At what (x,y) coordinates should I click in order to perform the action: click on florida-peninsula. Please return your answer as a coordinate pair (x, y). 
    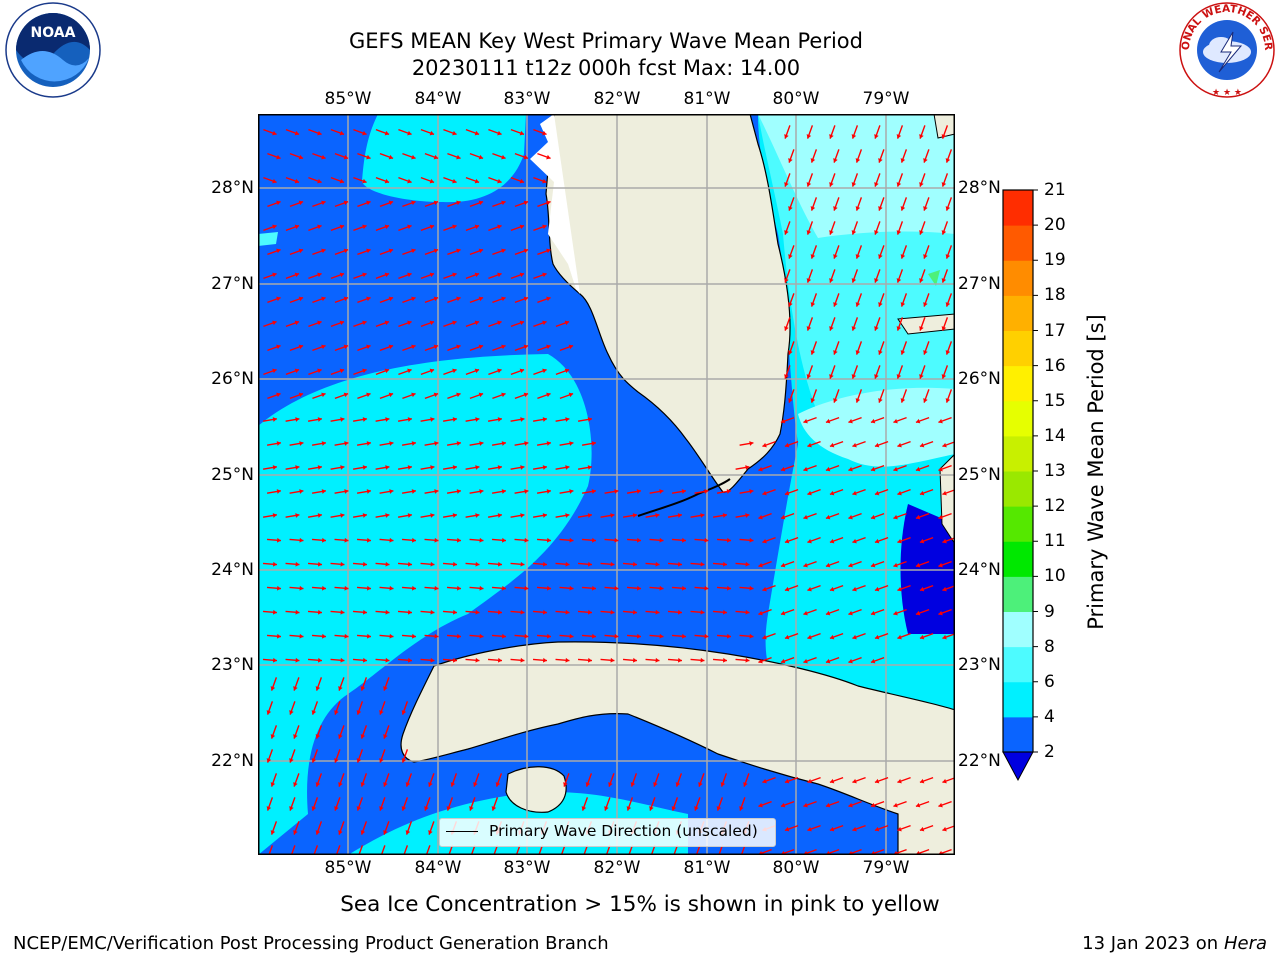
    Looking at the image, I should click on (668, 303).